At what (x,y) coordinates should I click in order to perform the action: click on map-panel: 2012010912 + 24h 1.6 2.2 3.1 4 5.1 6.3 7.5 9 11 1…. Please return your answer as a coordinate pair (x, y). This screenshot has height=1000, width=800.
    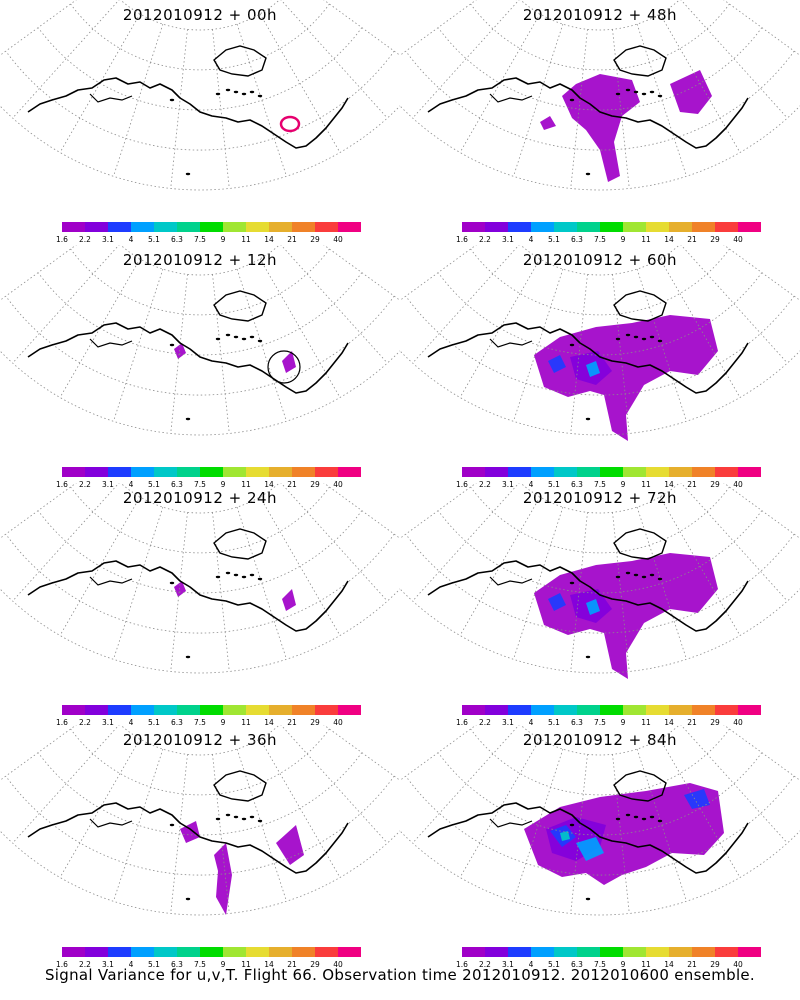
    Looking at the image, I should click on (200, 605).